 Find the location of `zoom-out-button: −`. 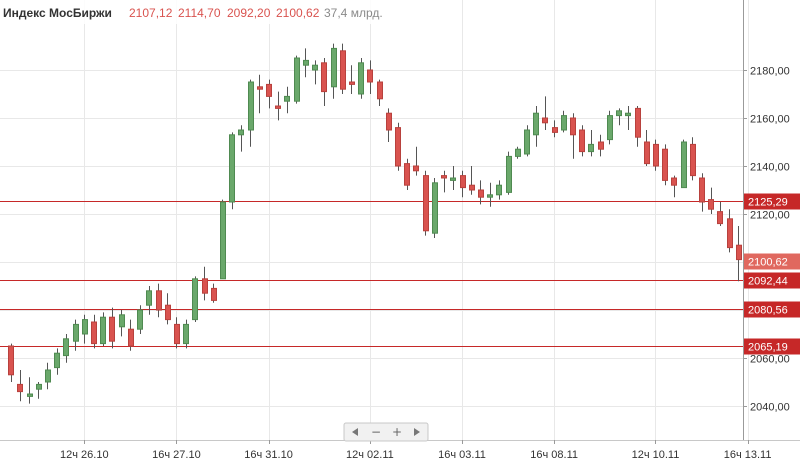

zoom-out-button: − is located at coordinates (375, 432).